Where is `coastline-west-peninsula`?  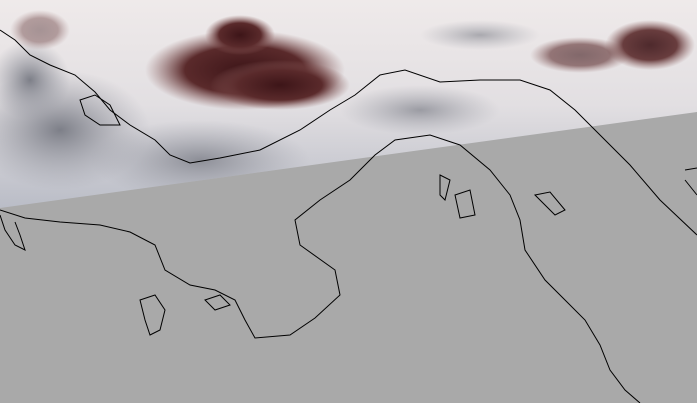
coastline-west-peninsula is located at coordinates (13, 232).